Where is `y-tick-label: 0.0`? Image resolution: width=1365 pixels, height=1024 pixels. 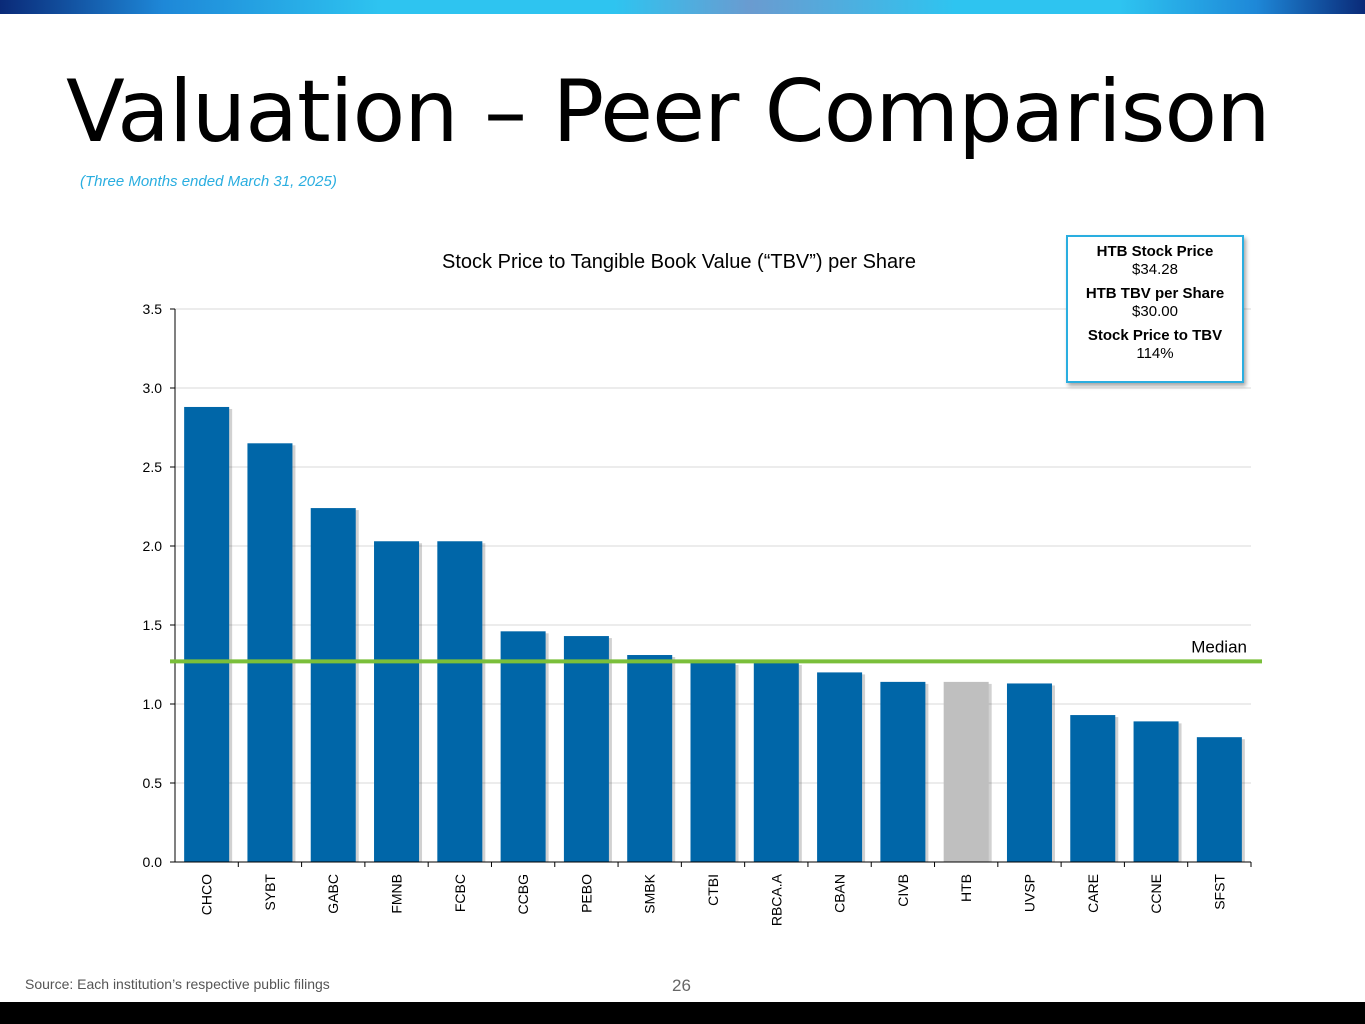
y-tick-label: 0.0 is located at coordinates (153, 862).